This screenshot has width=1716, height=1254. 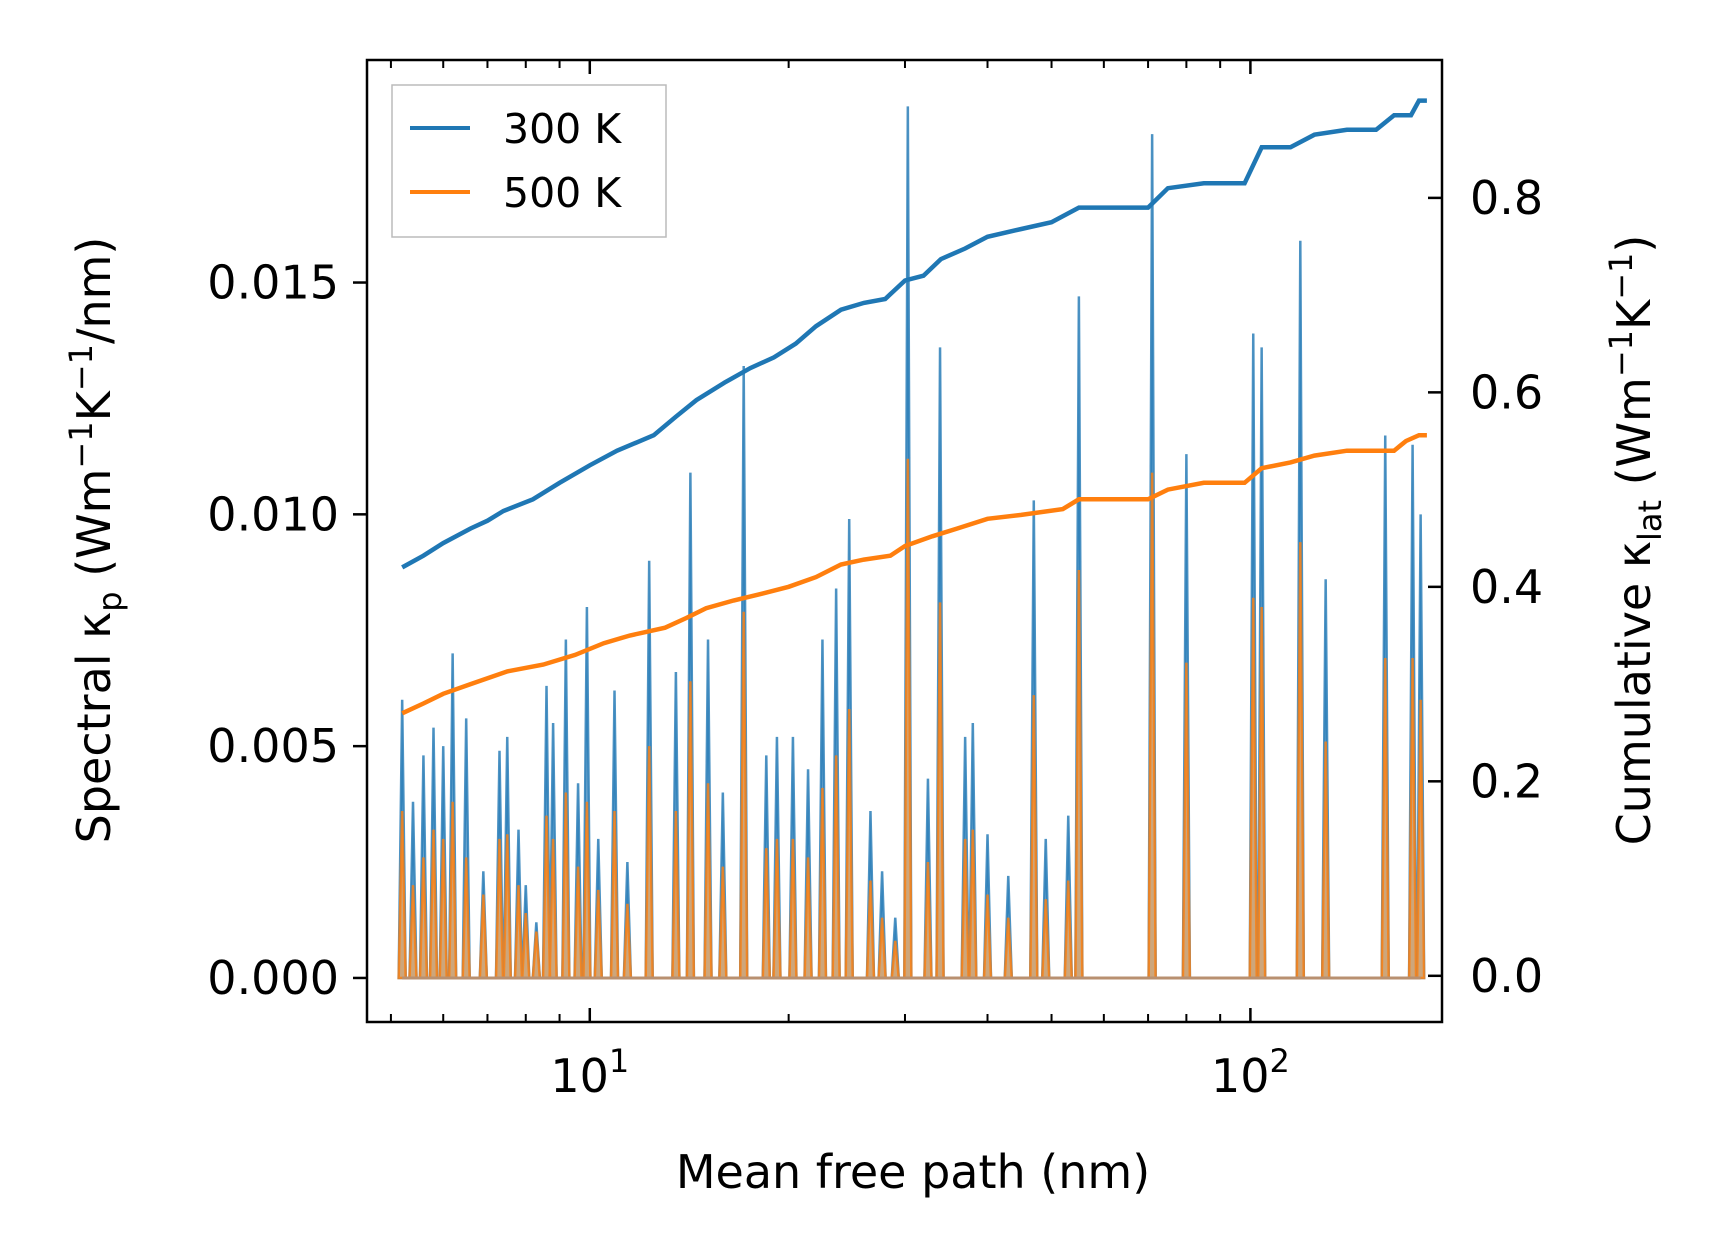 What do you see at coordinates (273, 978) in the screenshot?
I see `y-left-tick-label: 0.000` at bounding box center [273, 978].